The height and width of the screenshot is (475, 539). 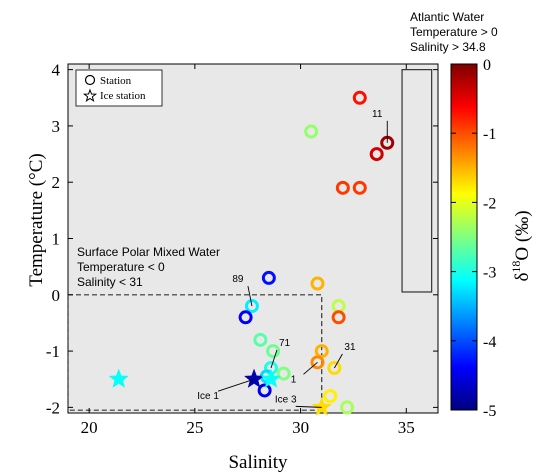 I want to click on colorbar-label-delta: δ, so click(x=522, y=277).